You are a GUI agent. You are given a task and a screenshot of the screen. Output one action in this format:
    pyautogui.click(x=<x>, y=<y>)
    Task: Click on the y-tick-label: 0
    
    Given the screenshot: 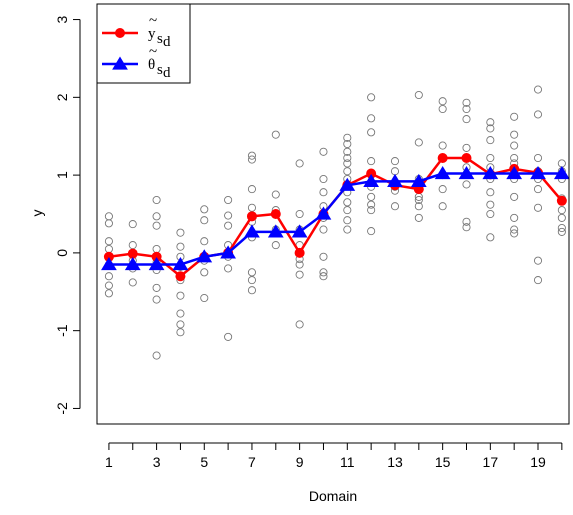 What is the action you would take?
    pyautogui.click(x=62, y=253)
    